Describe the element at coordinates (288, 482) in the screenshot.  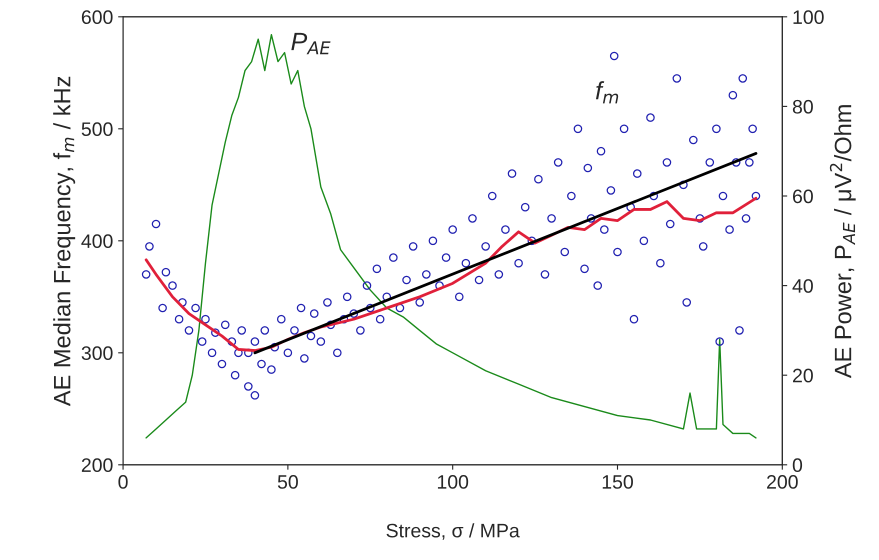
I see `x-tick-label: 50` at that location.